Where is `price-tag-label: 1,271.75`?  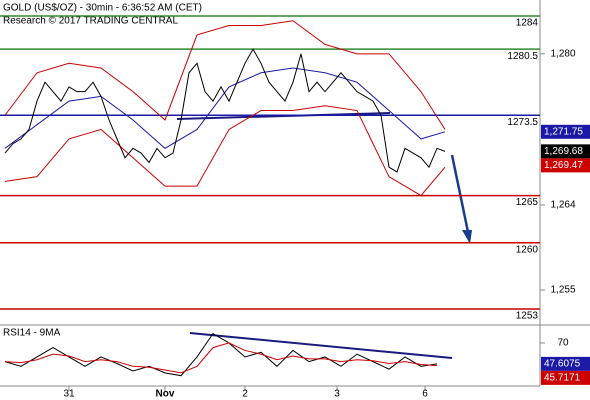 price-tag-label: 1,271.75 is located at coordinates (563, 131).